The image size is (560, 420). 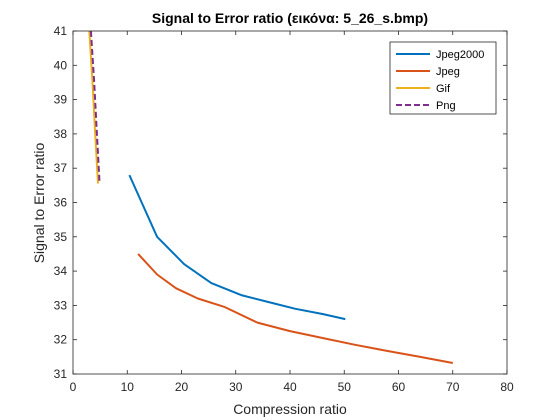 I want to click on x-tick-label: 20, so click(x=182, y=387).